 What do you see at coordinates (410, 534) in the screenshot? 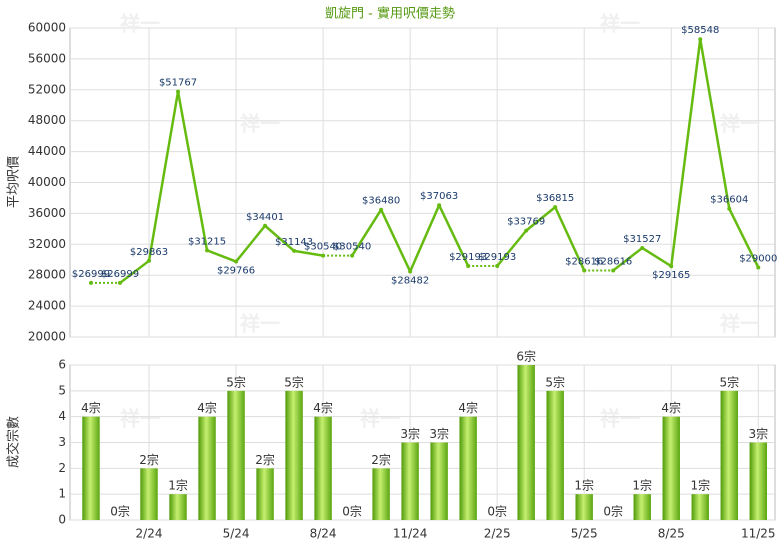
I see `x-tick-label: 11/24` at bounding box center [410, 534].